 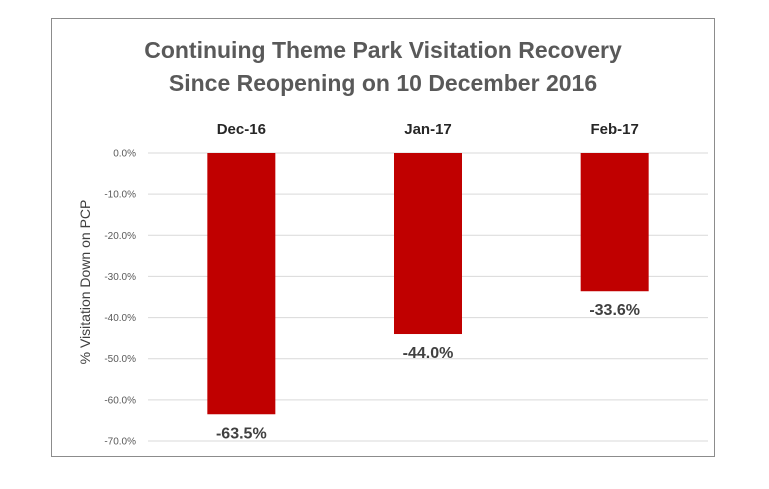 What do you see at coordinates (120, 236) in the screenshot?
I see `y-tick-label: -20.0%` at bounding box center [120, 236].